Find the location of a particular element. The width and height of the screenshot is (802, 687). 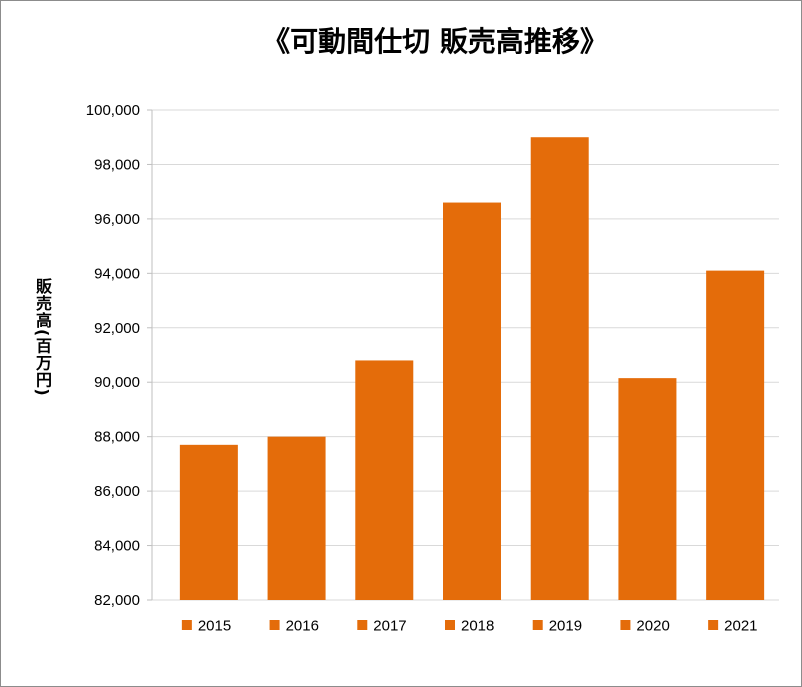

legend-item-2019: 2019 is located at coordinates (557, 626).